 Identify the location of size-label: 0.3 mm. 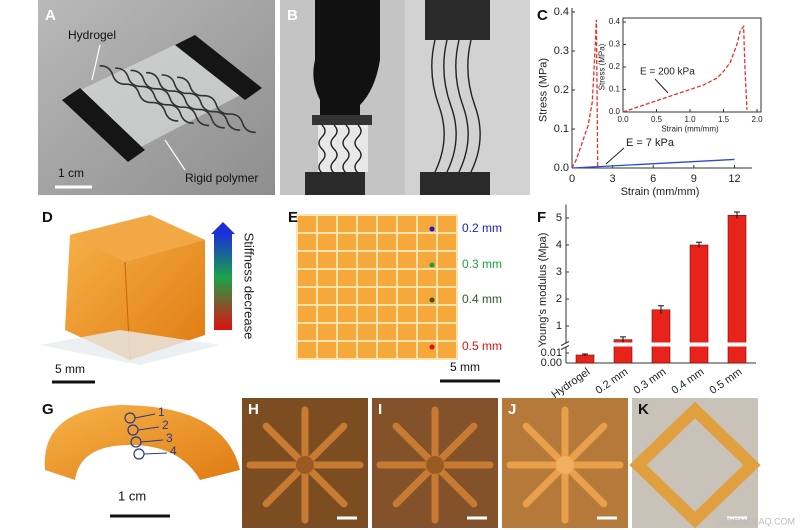
(482, 264).